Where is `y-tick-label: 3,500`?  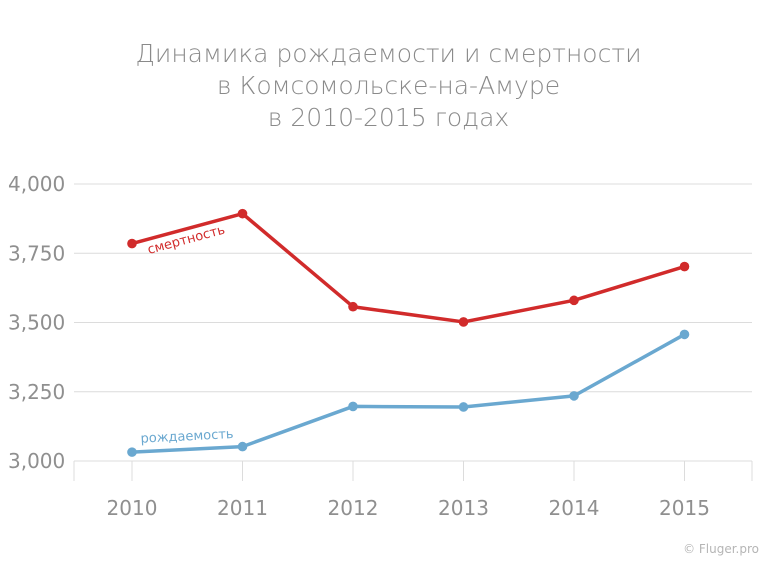 y-tick-label: 3,500 is located at coordinates (36, 323).